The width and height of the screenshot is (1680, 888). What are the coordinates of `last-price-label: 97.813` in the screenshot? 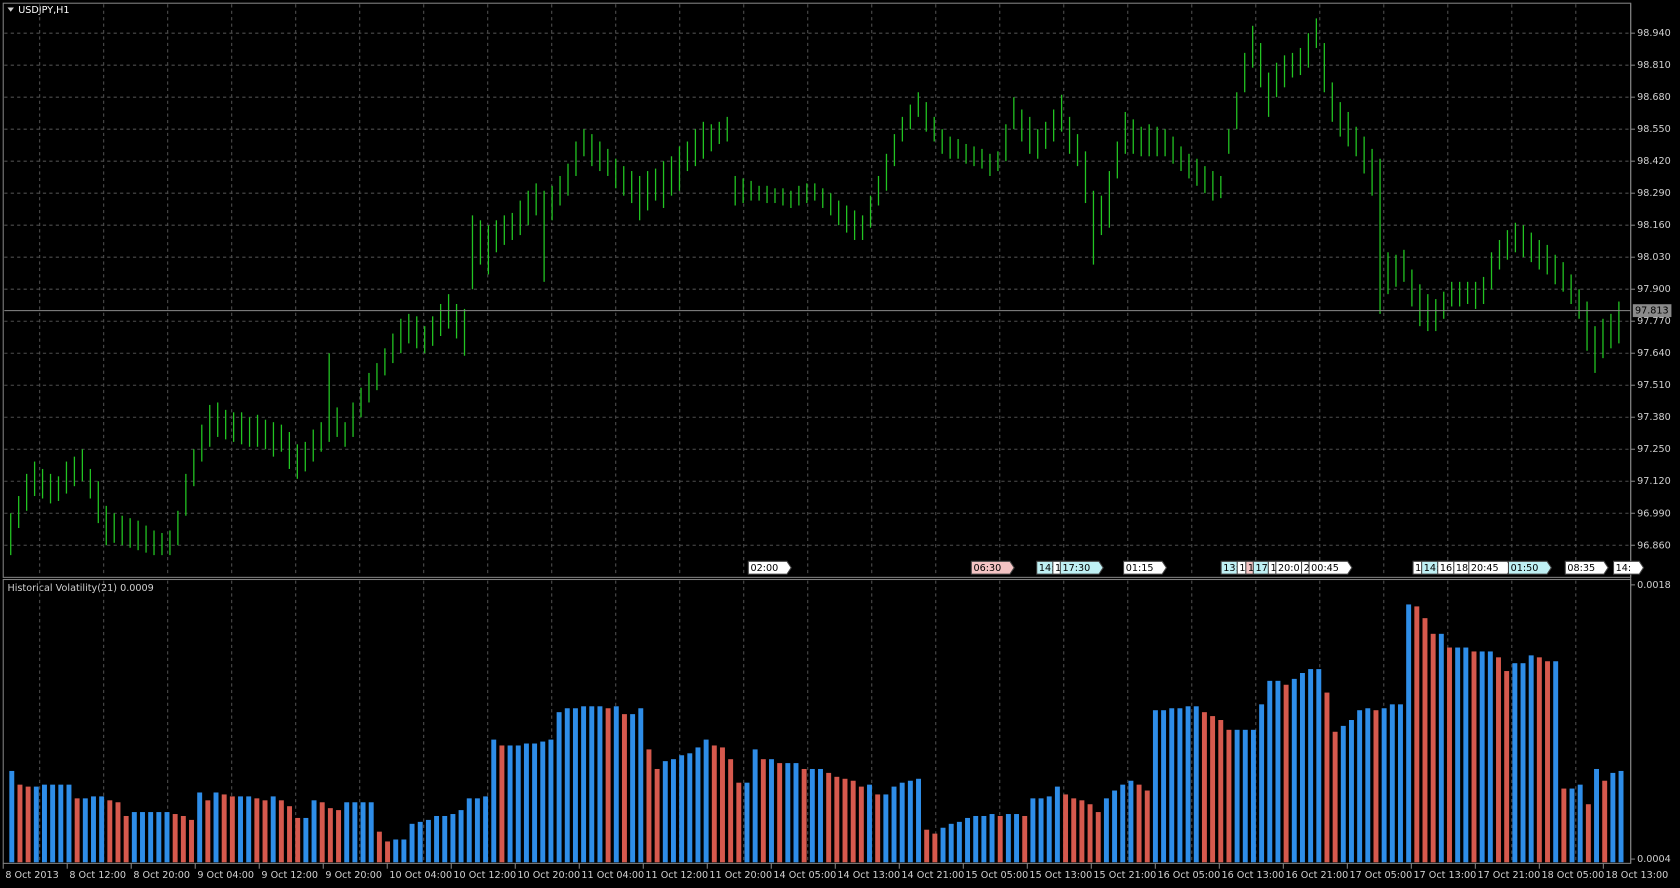 It's located at (1652, 311).